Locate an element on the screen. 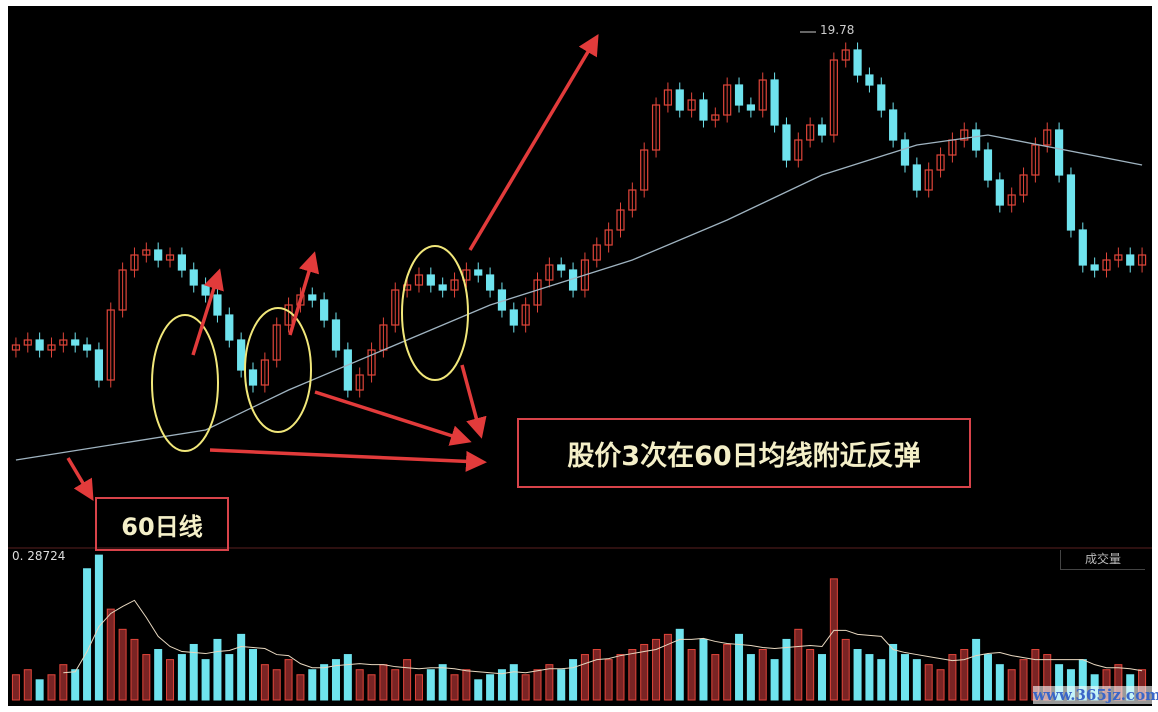  watermark: www.365jz.com is located at coordinates (1095, 695).